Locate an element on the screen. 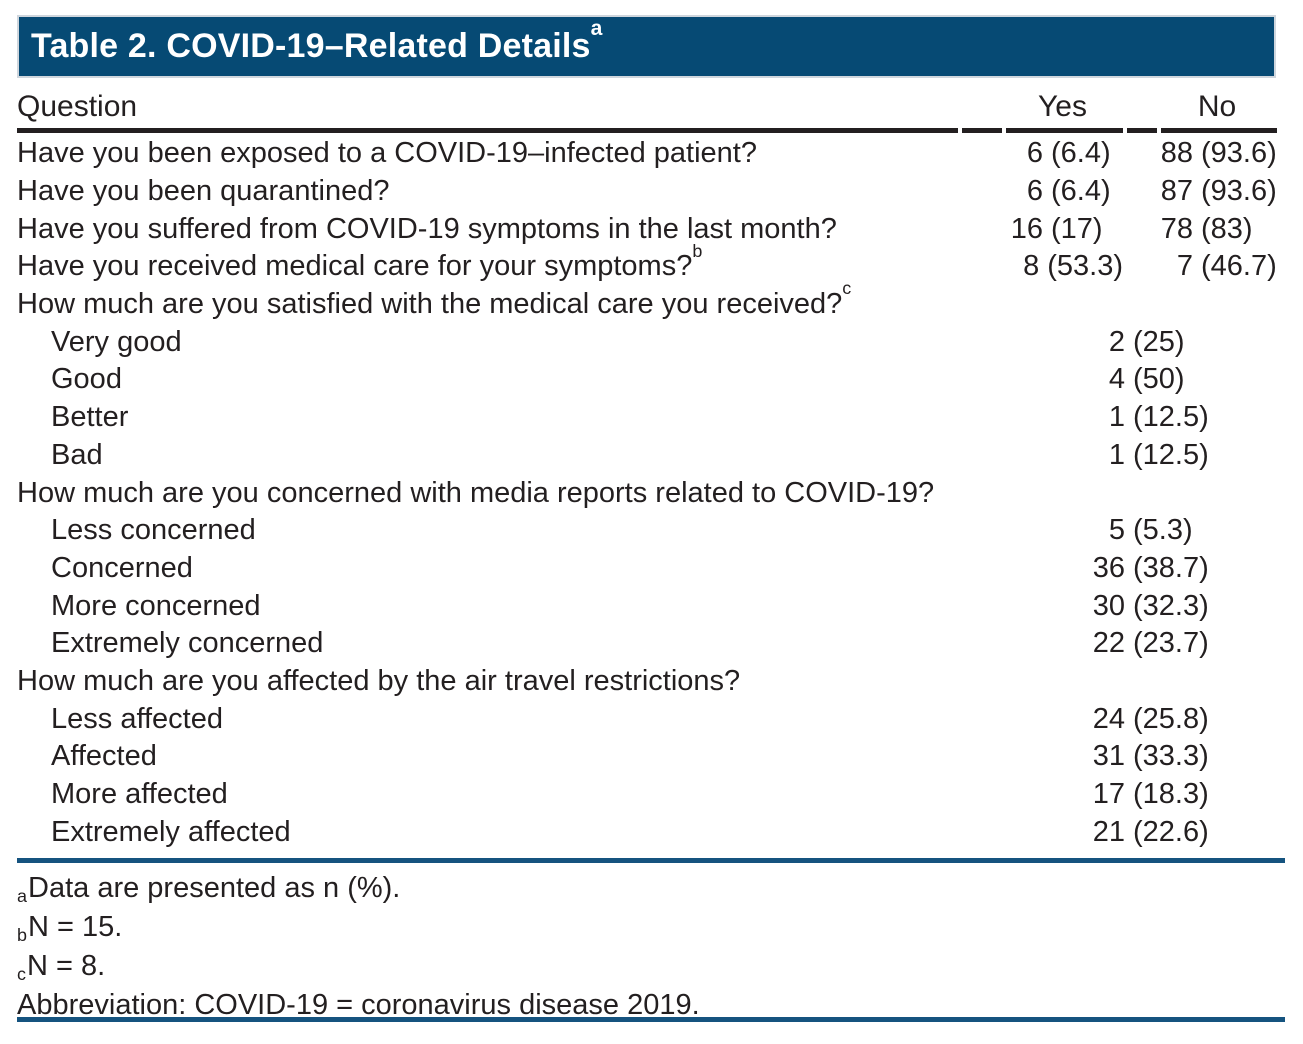 The width and height of the screenshot is (1303, 1044). category-value: 36 (38.7) is located at coordinates (1139, 567).